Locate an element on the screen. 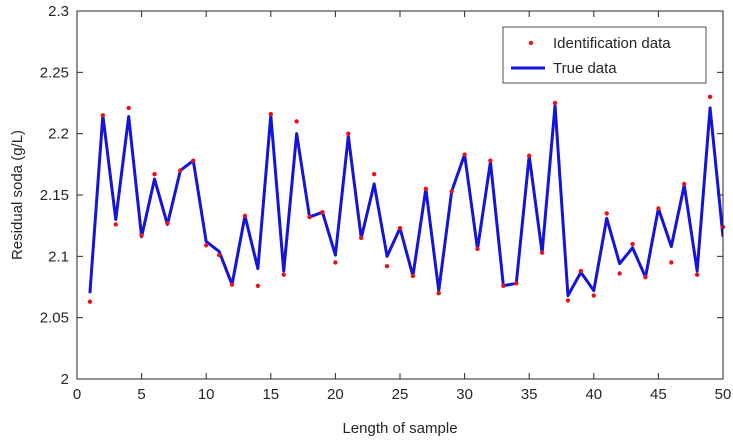  x-tick-label: 0 is located at coordinates (77, 394).